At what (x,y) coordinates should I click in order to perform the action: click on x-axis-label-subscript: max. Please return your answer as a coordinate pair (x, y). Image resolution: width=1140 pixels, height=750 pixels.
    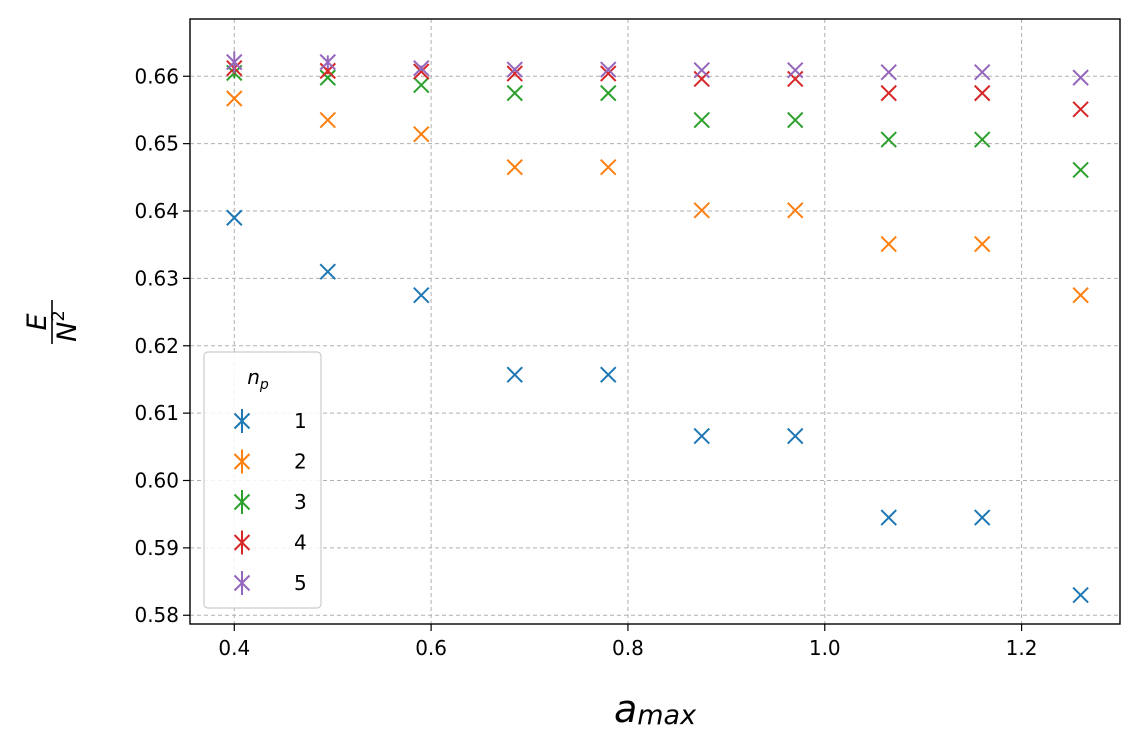
    Looking at the image, I should click on (667, 715).